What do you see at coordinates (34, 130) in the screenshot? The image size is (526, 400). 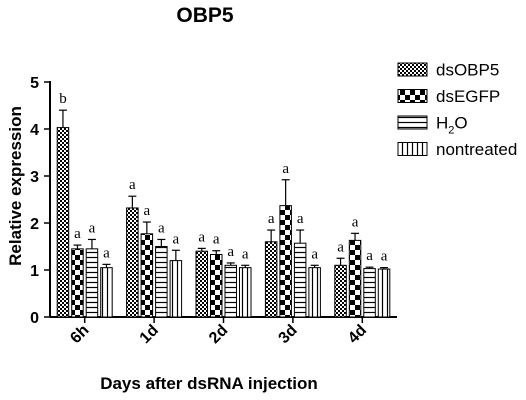 I see `y-tick-label: 4` at bounding box center [34, 130].